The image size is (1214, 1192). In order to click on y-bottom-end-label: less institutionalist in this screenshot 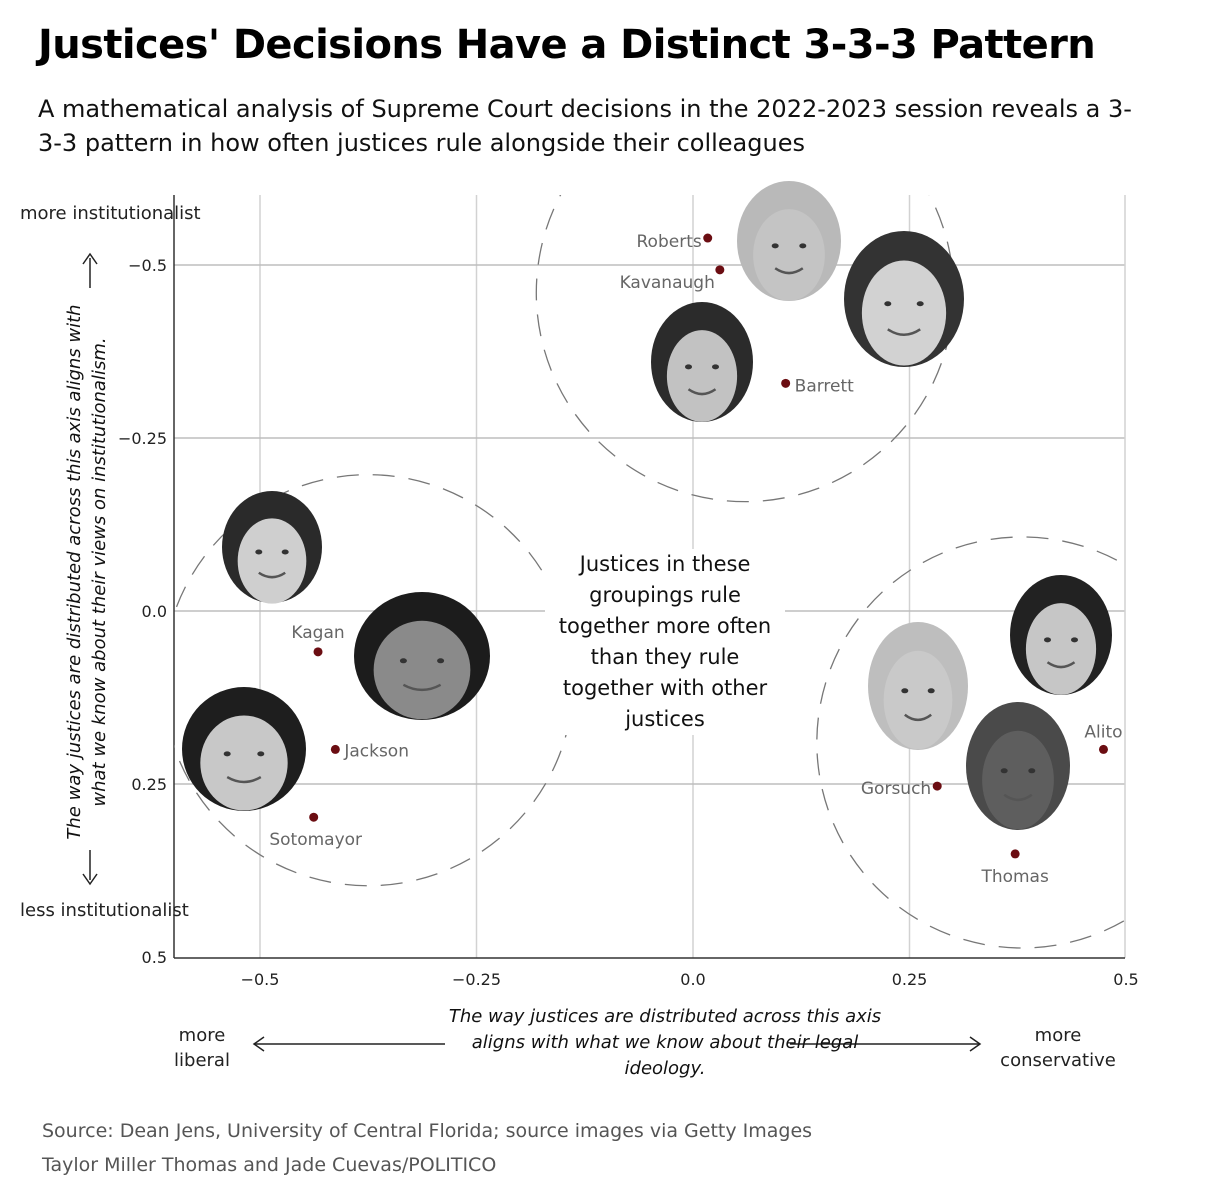, I will do `click(104, 910)`.